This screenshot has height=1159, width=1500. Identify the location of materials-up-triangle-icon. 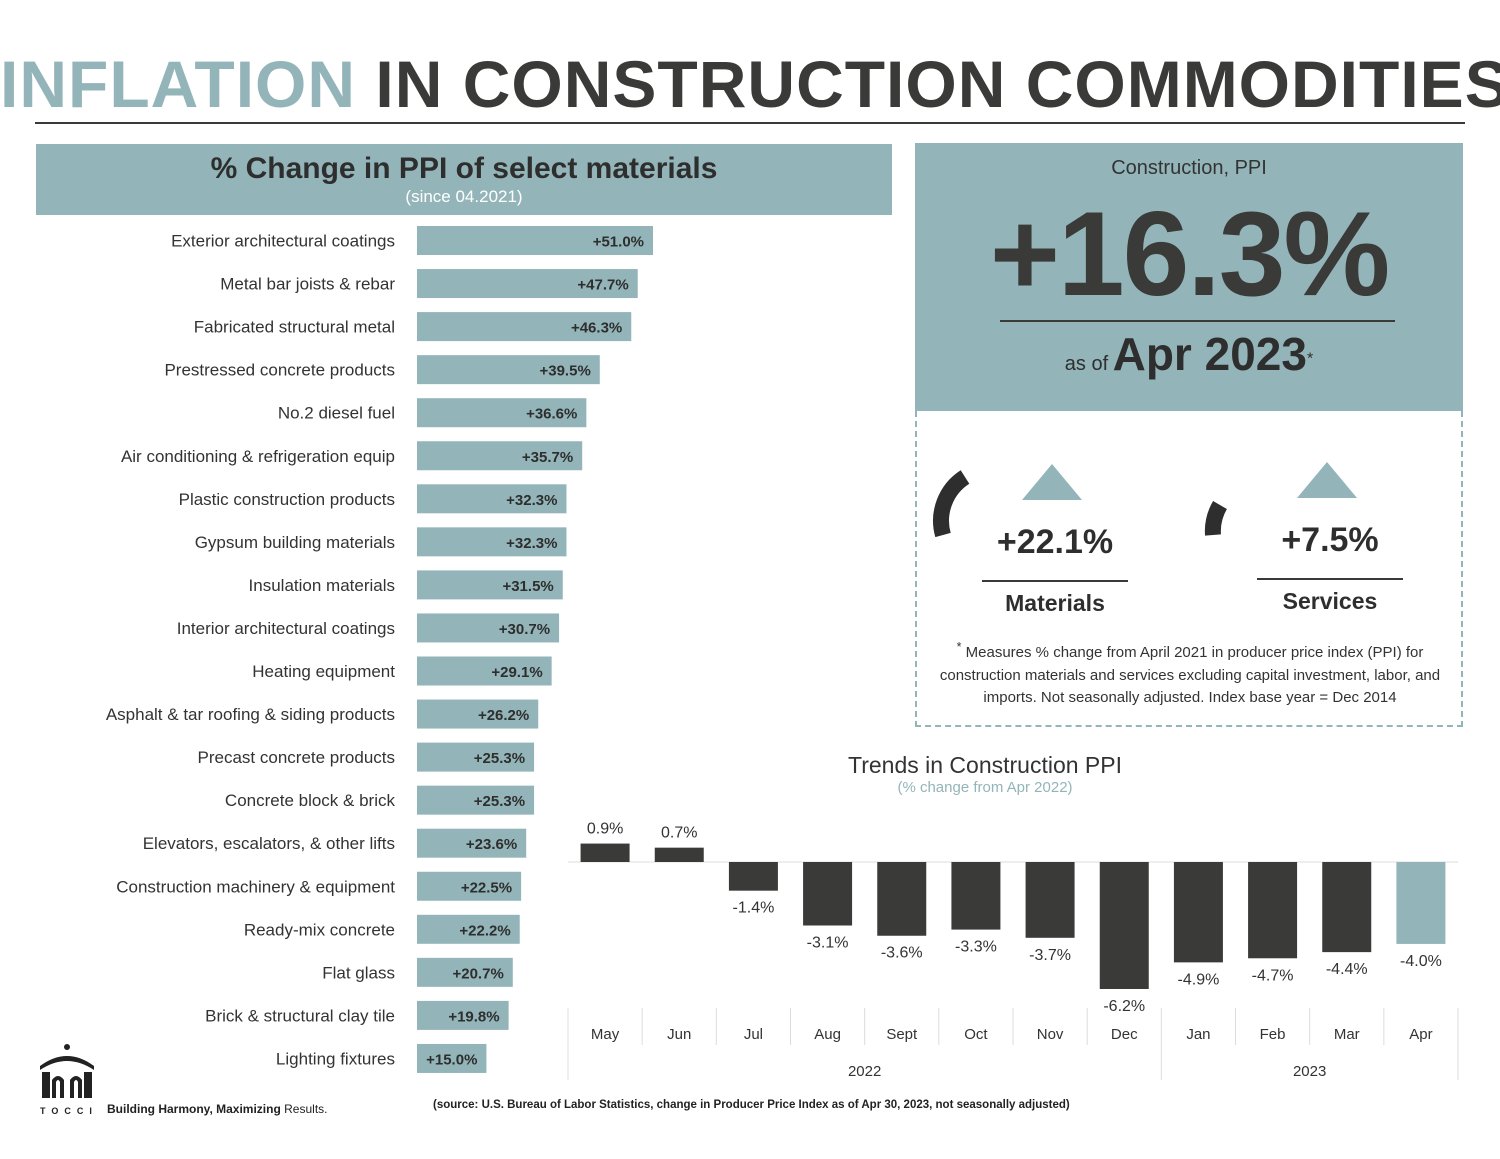
(1052, 482).